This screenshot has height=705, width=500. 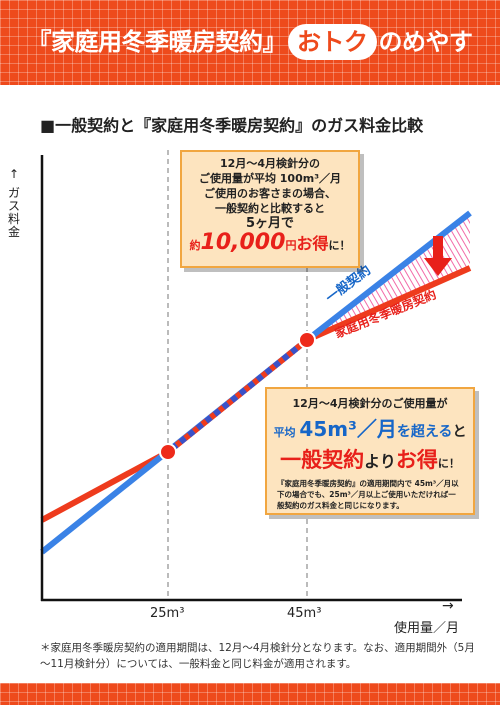 I want to click on callout1-line2: ご使用量が平均 100m³／月, so click(x=270, y=178).